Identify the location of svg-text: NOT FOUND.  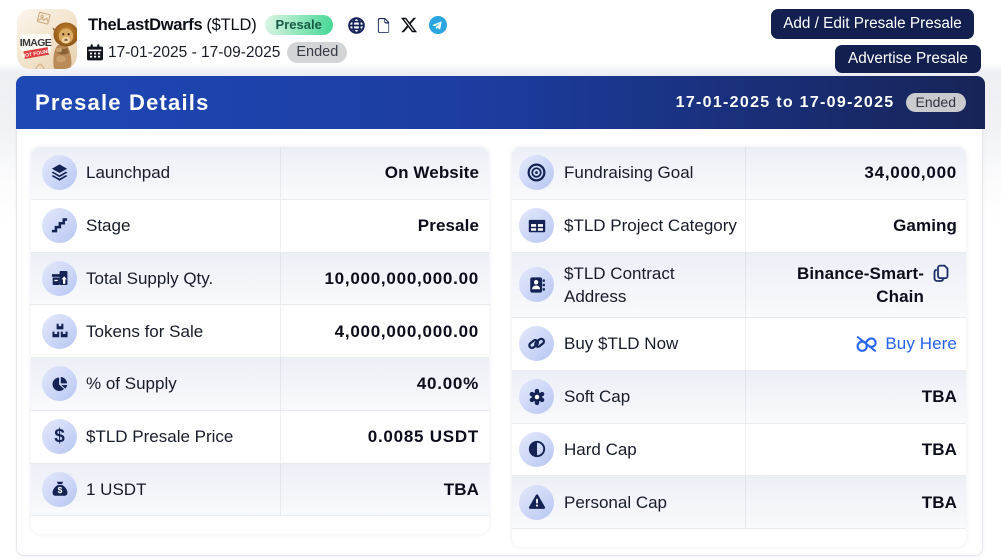
(36, 53).